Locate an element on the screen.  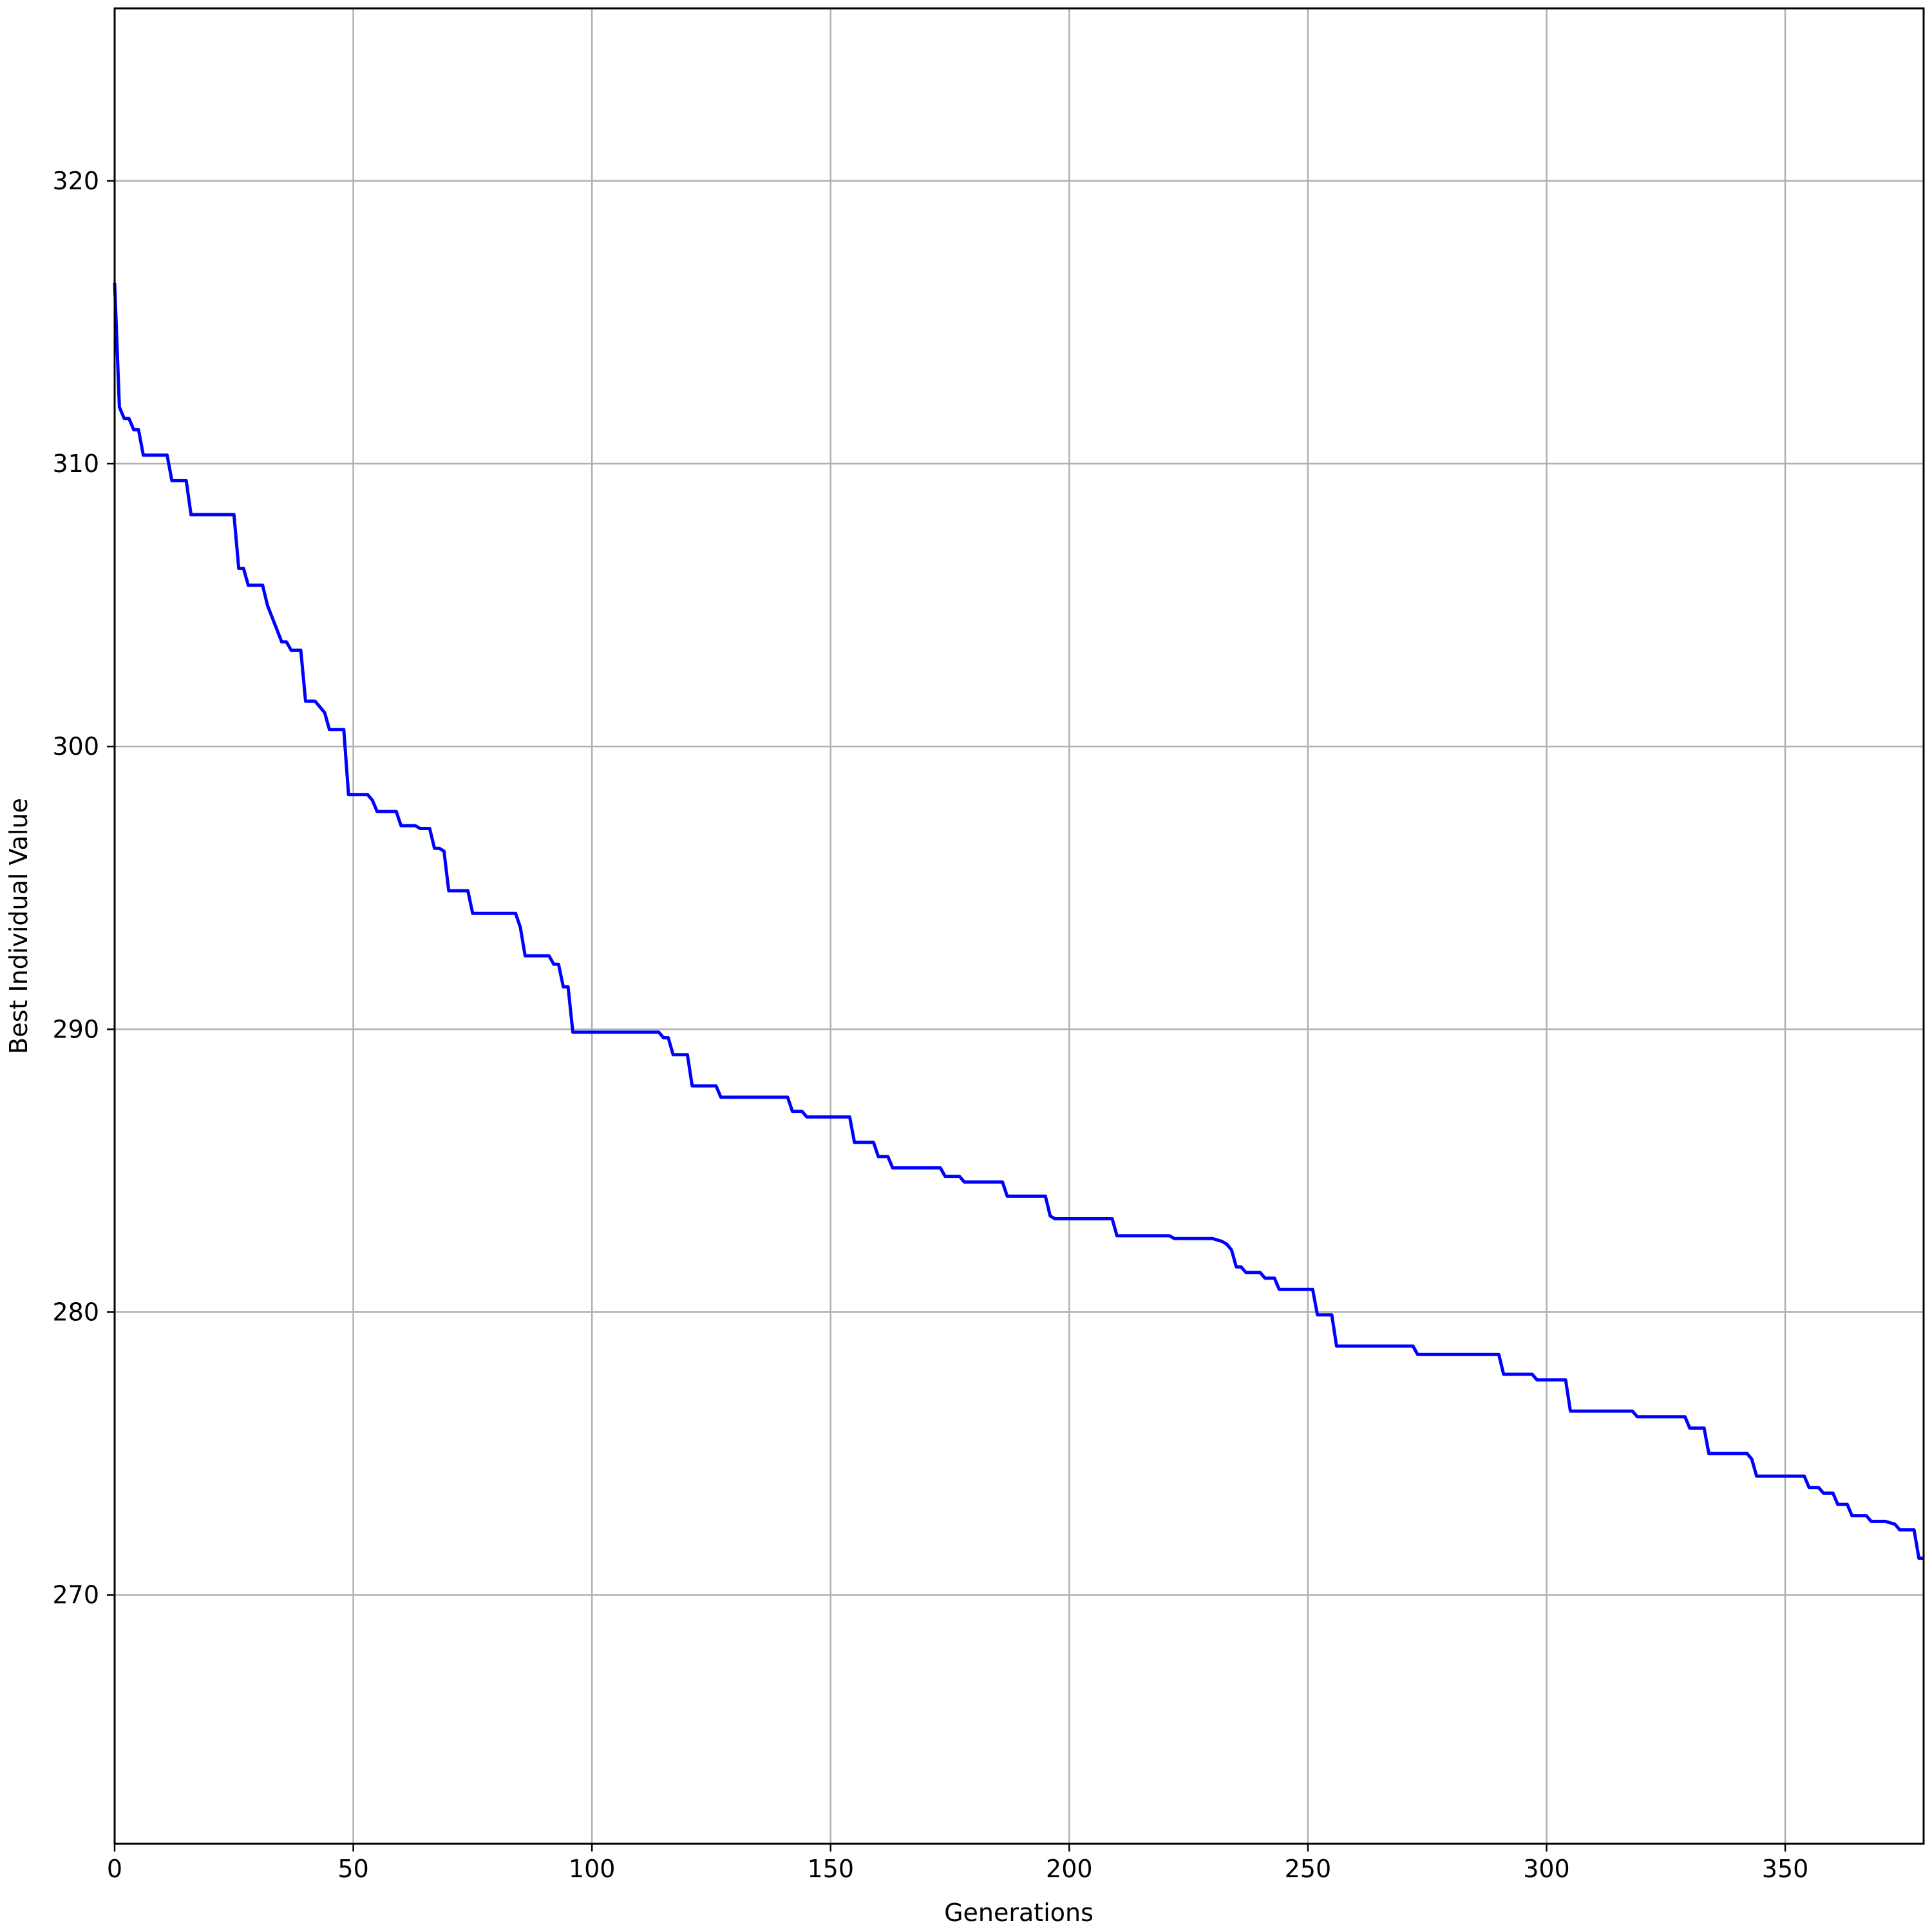
x-axis-label: Generations is located at coordinates (1019, 1913).